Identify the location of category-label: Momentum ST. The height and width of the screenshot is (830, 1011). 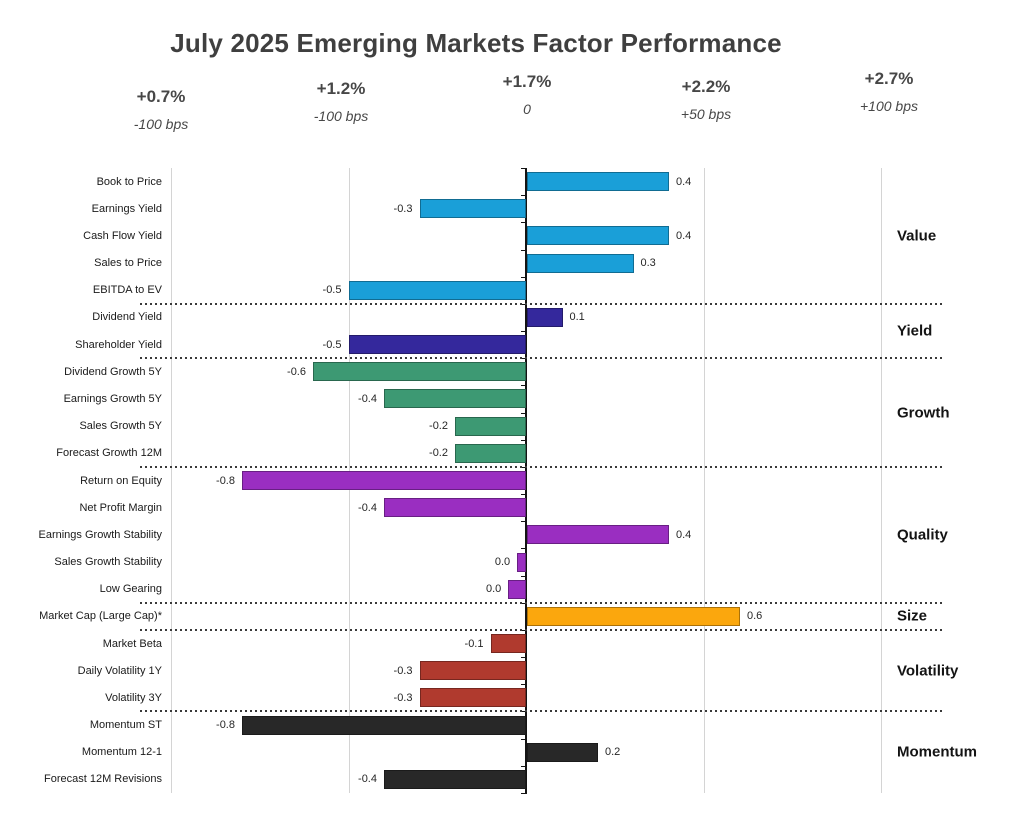
(125, 725).